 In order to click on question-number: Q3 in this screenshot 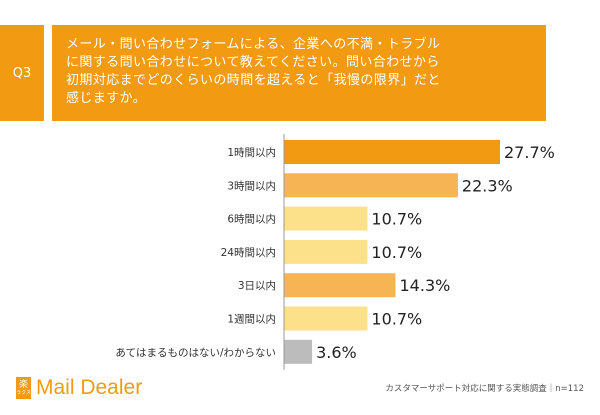, I will do `click(22, 73)`.